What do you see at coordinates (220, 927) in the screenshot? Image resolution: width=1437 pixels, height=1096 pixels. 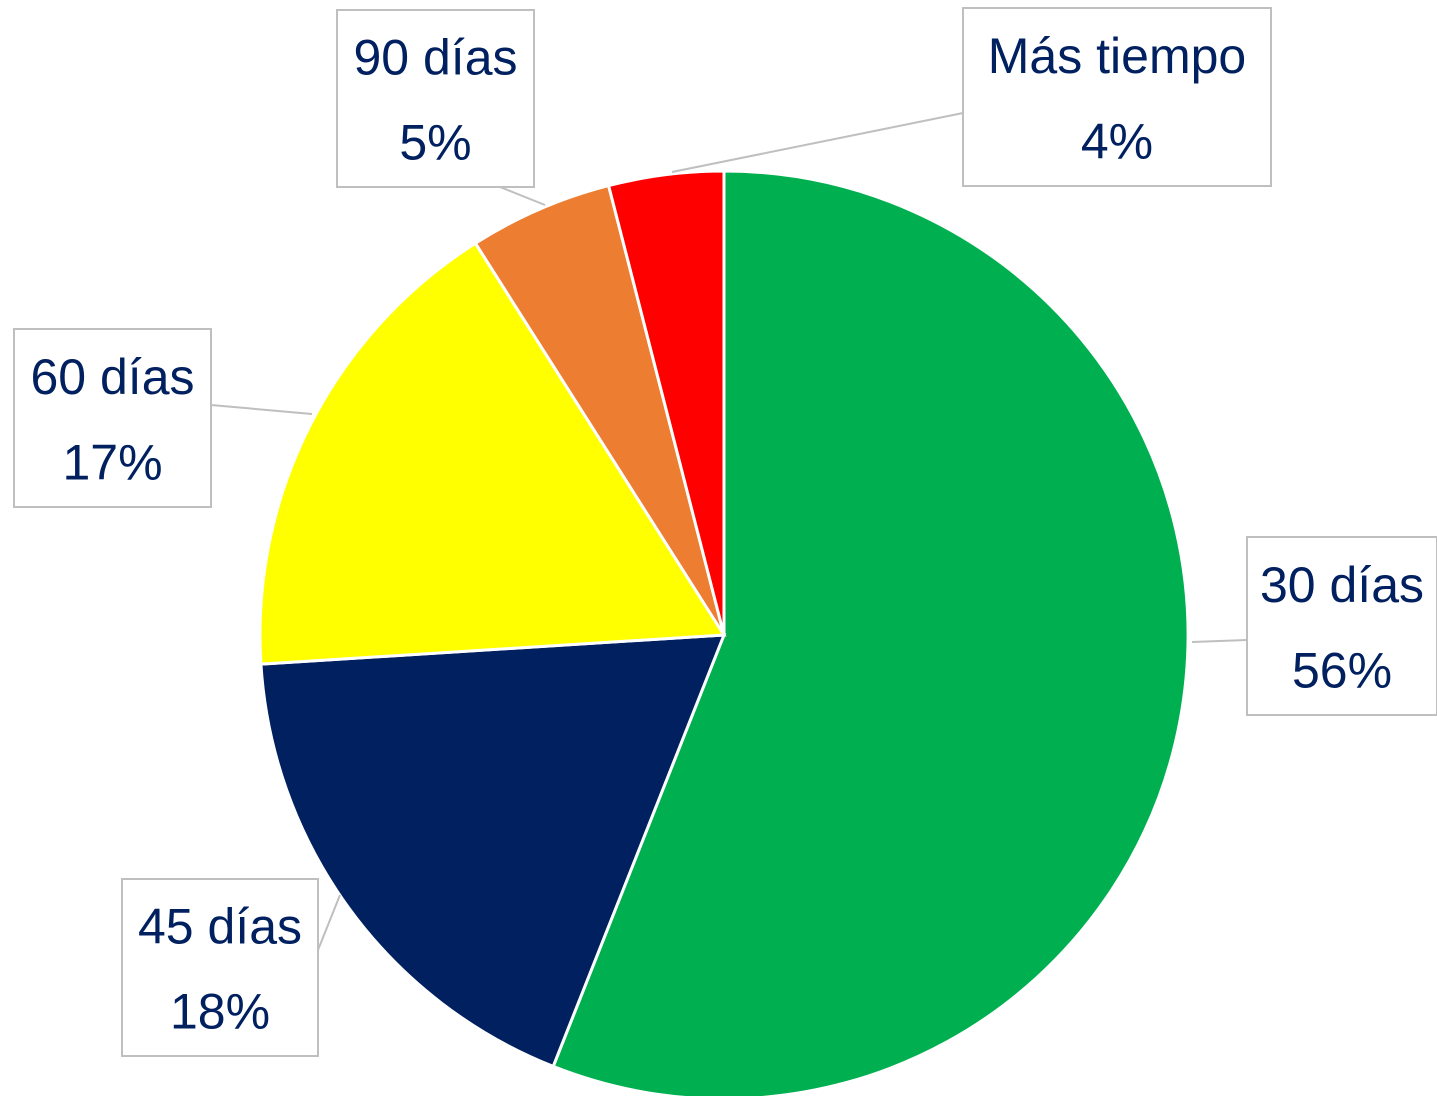 I see `category-label: 45 días` at bounding box center [220, 927].